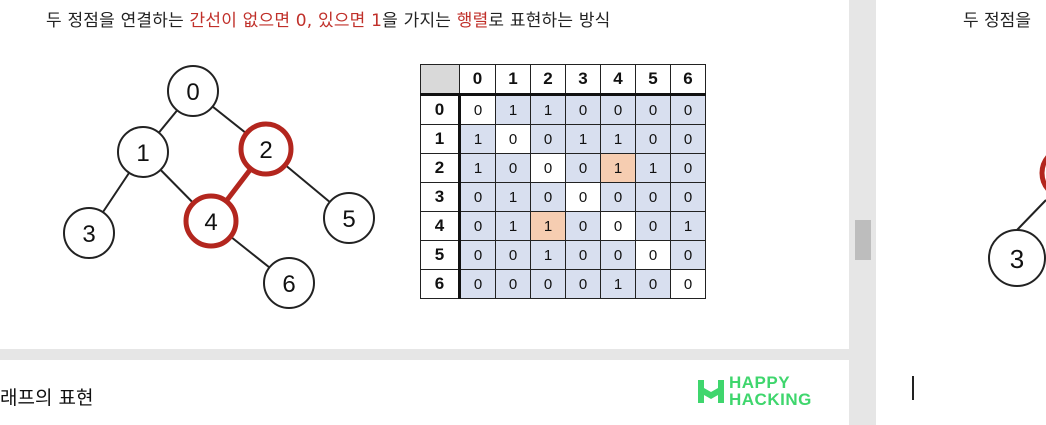  I want to click on logo-line: HAPPY, so click(760, 382).